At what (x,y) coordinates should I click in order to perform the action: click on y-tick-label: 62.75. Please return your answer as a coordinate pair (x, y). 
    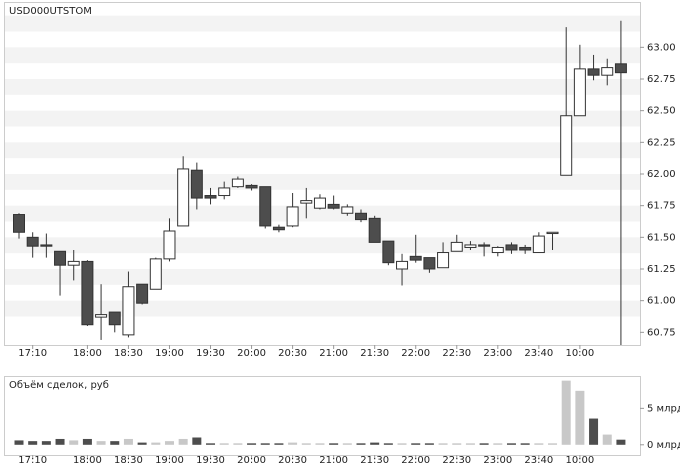
    Looking at the image, I should click on (661, 79).